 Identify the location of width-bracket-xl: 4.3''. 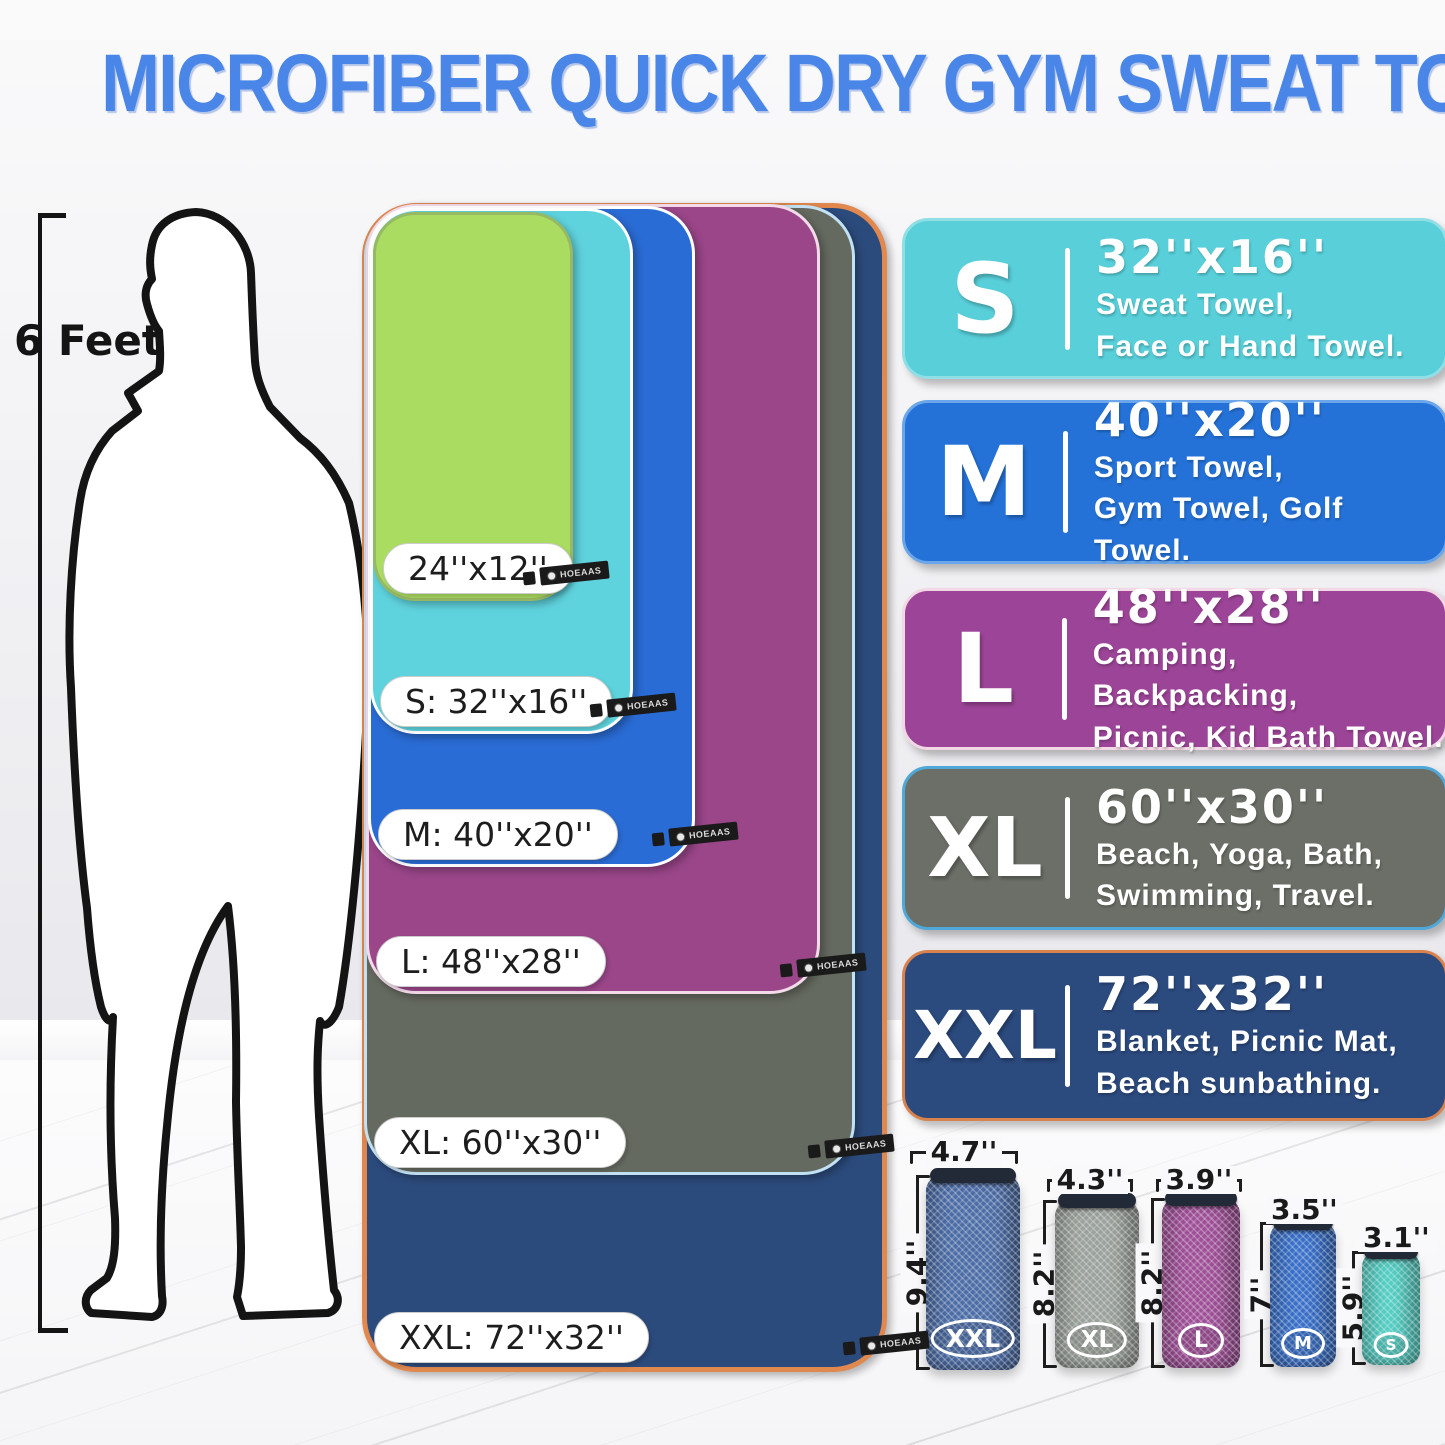
(1090, 1180).